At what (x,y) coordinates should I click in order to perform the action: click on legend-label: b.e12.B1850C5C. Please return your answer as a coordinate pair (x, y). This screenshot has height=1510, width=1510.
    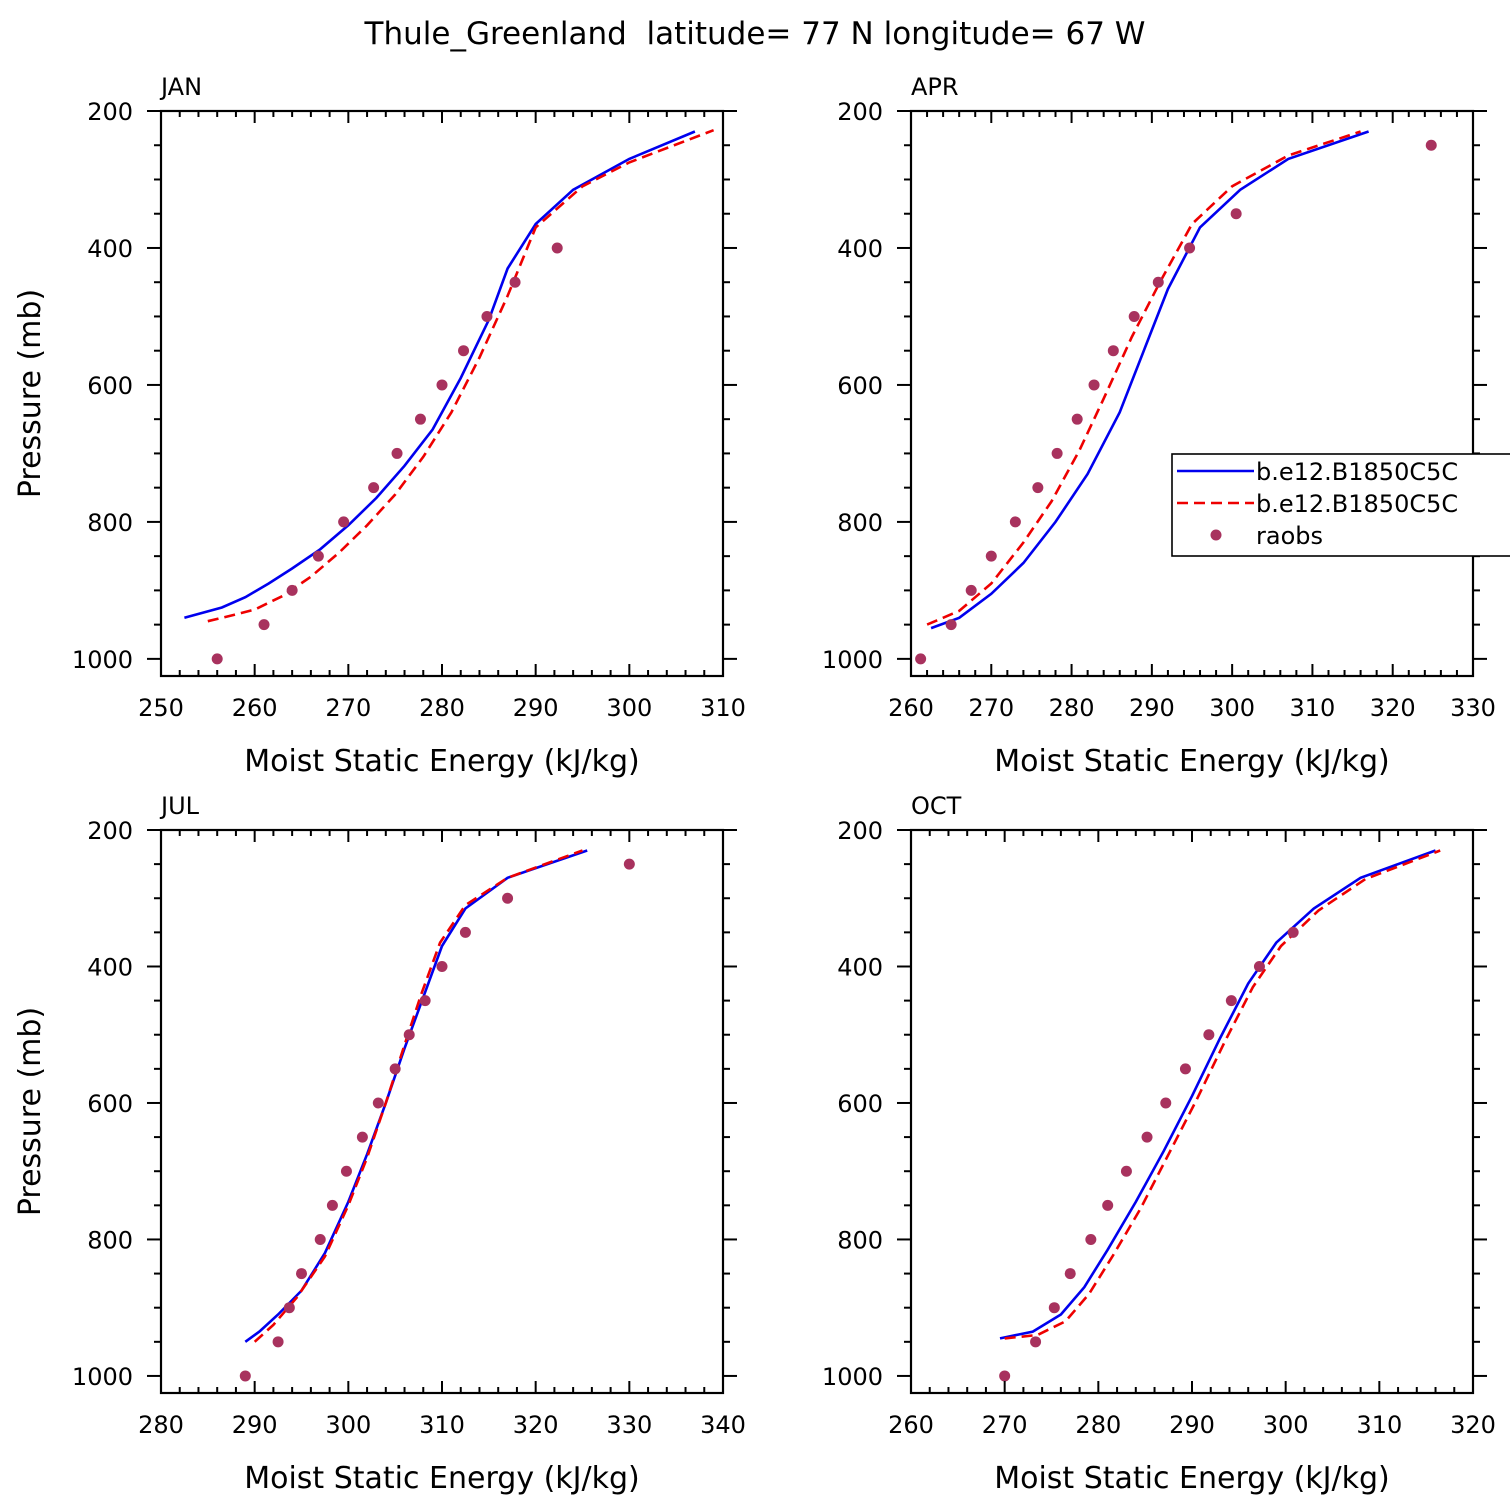
    Looking at the image, I should click on (1357, 472).